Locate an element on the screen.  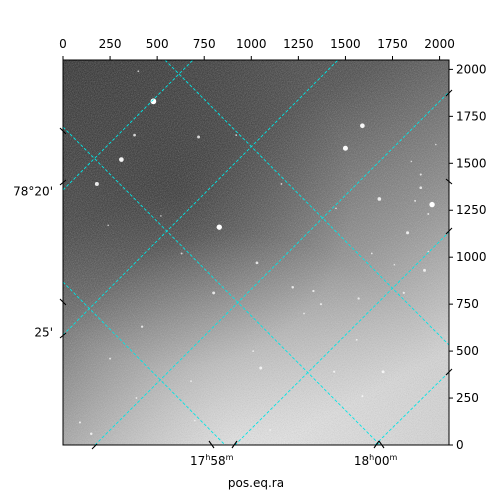
top-tick-label: 500 is located at coordinates (157, 44).